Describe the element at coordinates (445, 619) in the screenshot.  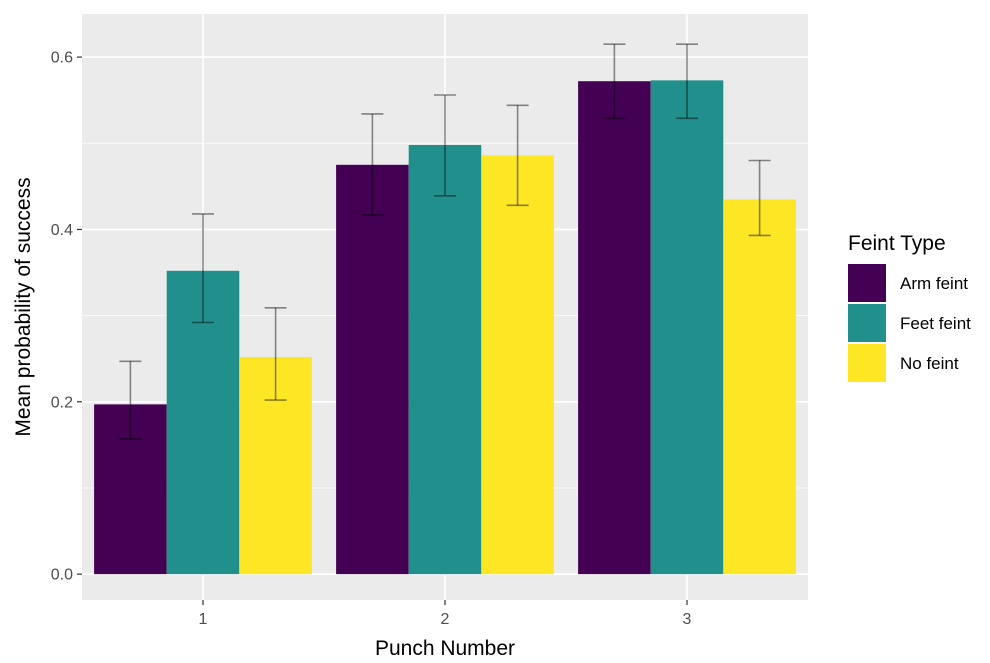
I see `x-tick-label: 2` at that location.